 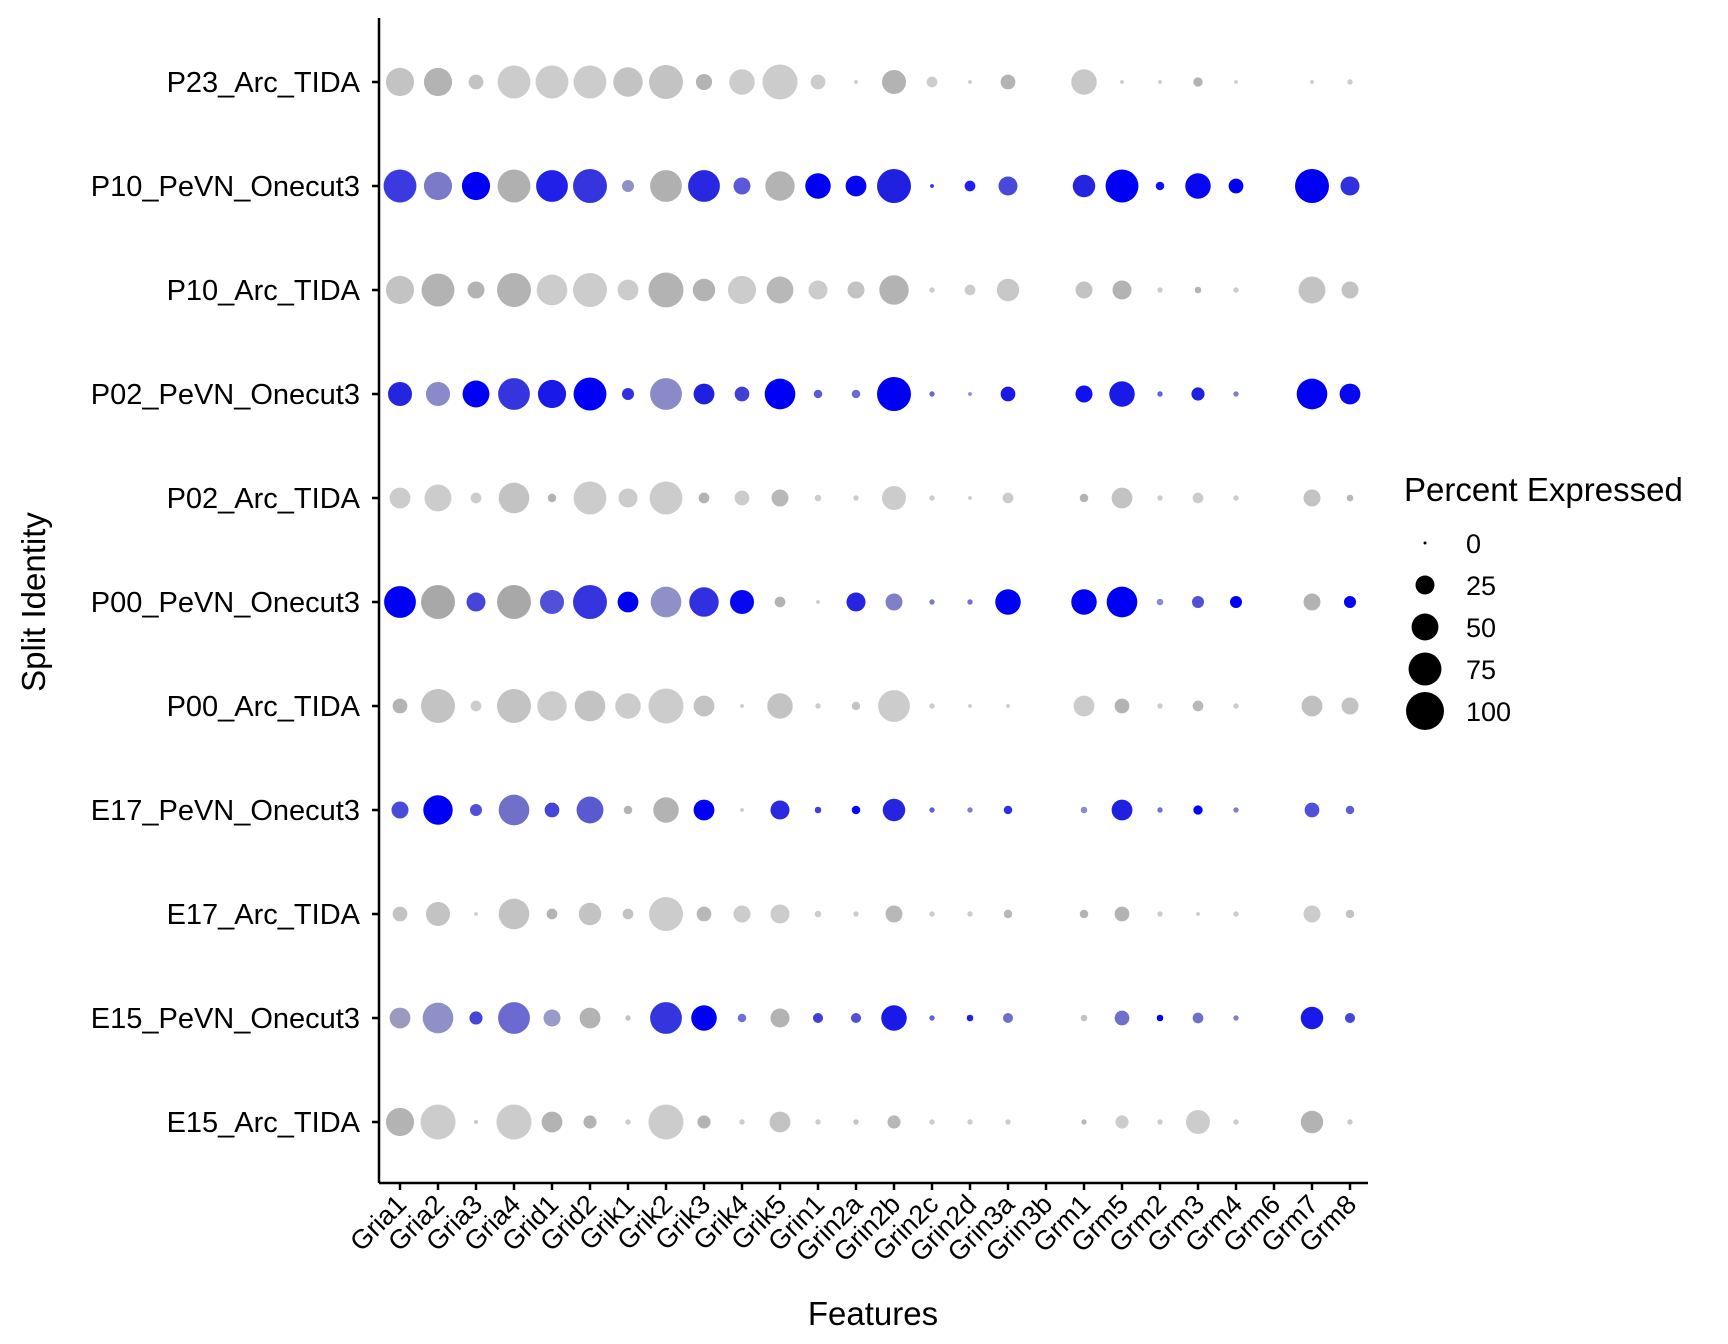 What do you see at coordinates (400, 186) in the screenshot?
I see `dot-P10_PeVN_Onecut3-Gria1` at bounding box center [400, 186].